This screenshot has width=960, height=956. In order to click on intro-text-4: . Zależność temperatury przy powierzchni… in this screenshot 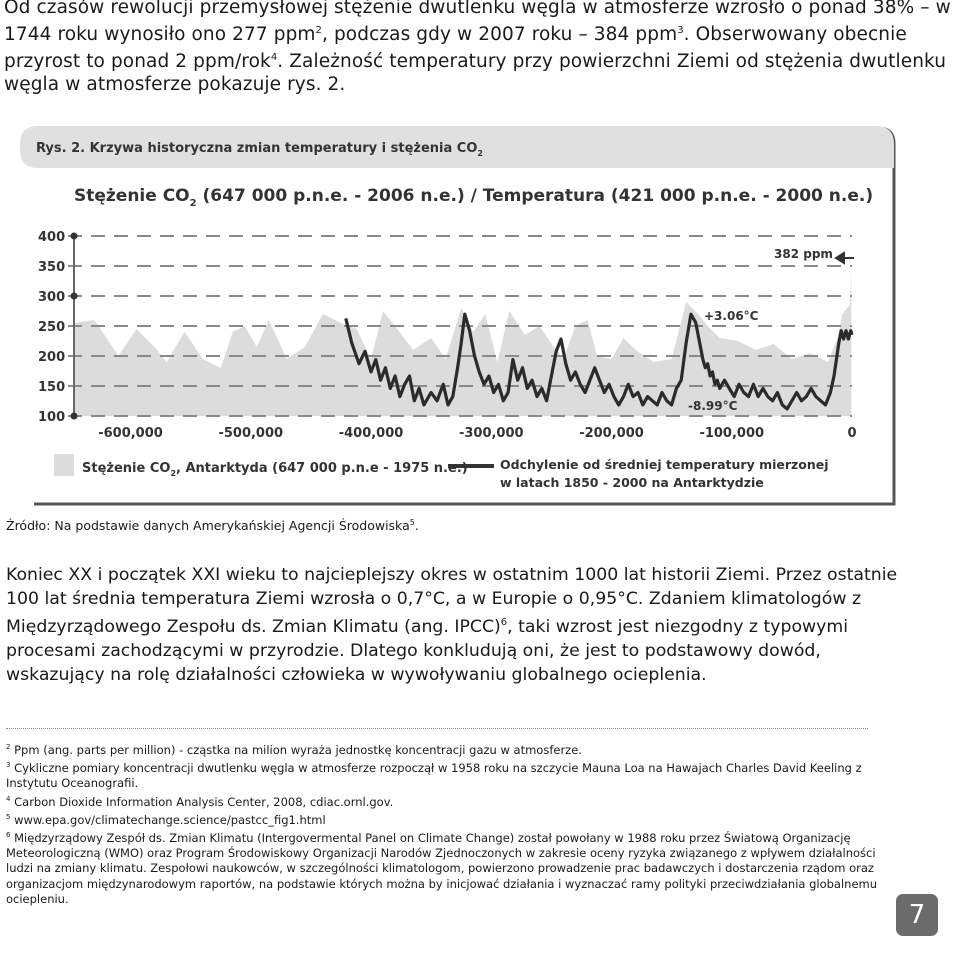, I will do `click(475, 73)`.